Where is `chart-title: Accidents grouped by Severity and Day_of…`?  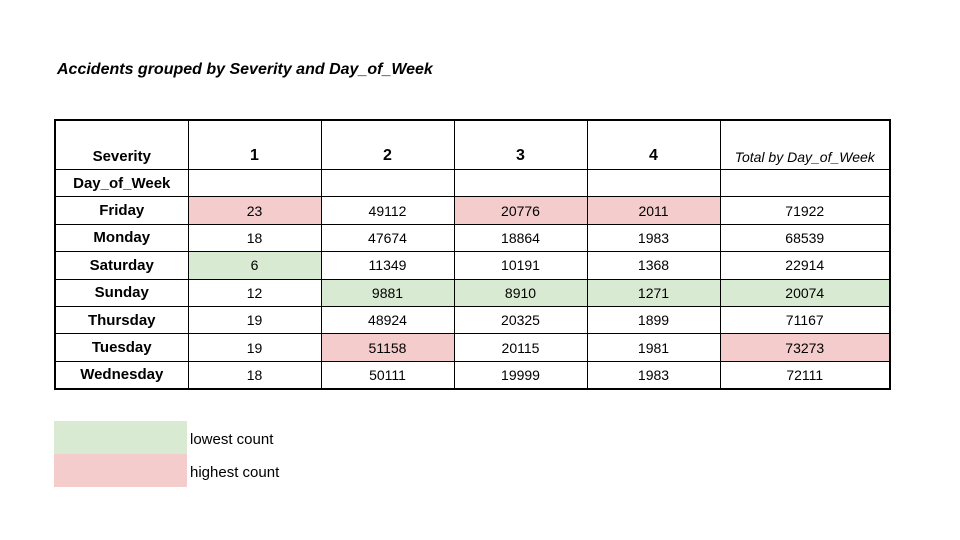
chart-title: Accidents grouped by Severity and Day_of… is located at coordinates (245, 69).